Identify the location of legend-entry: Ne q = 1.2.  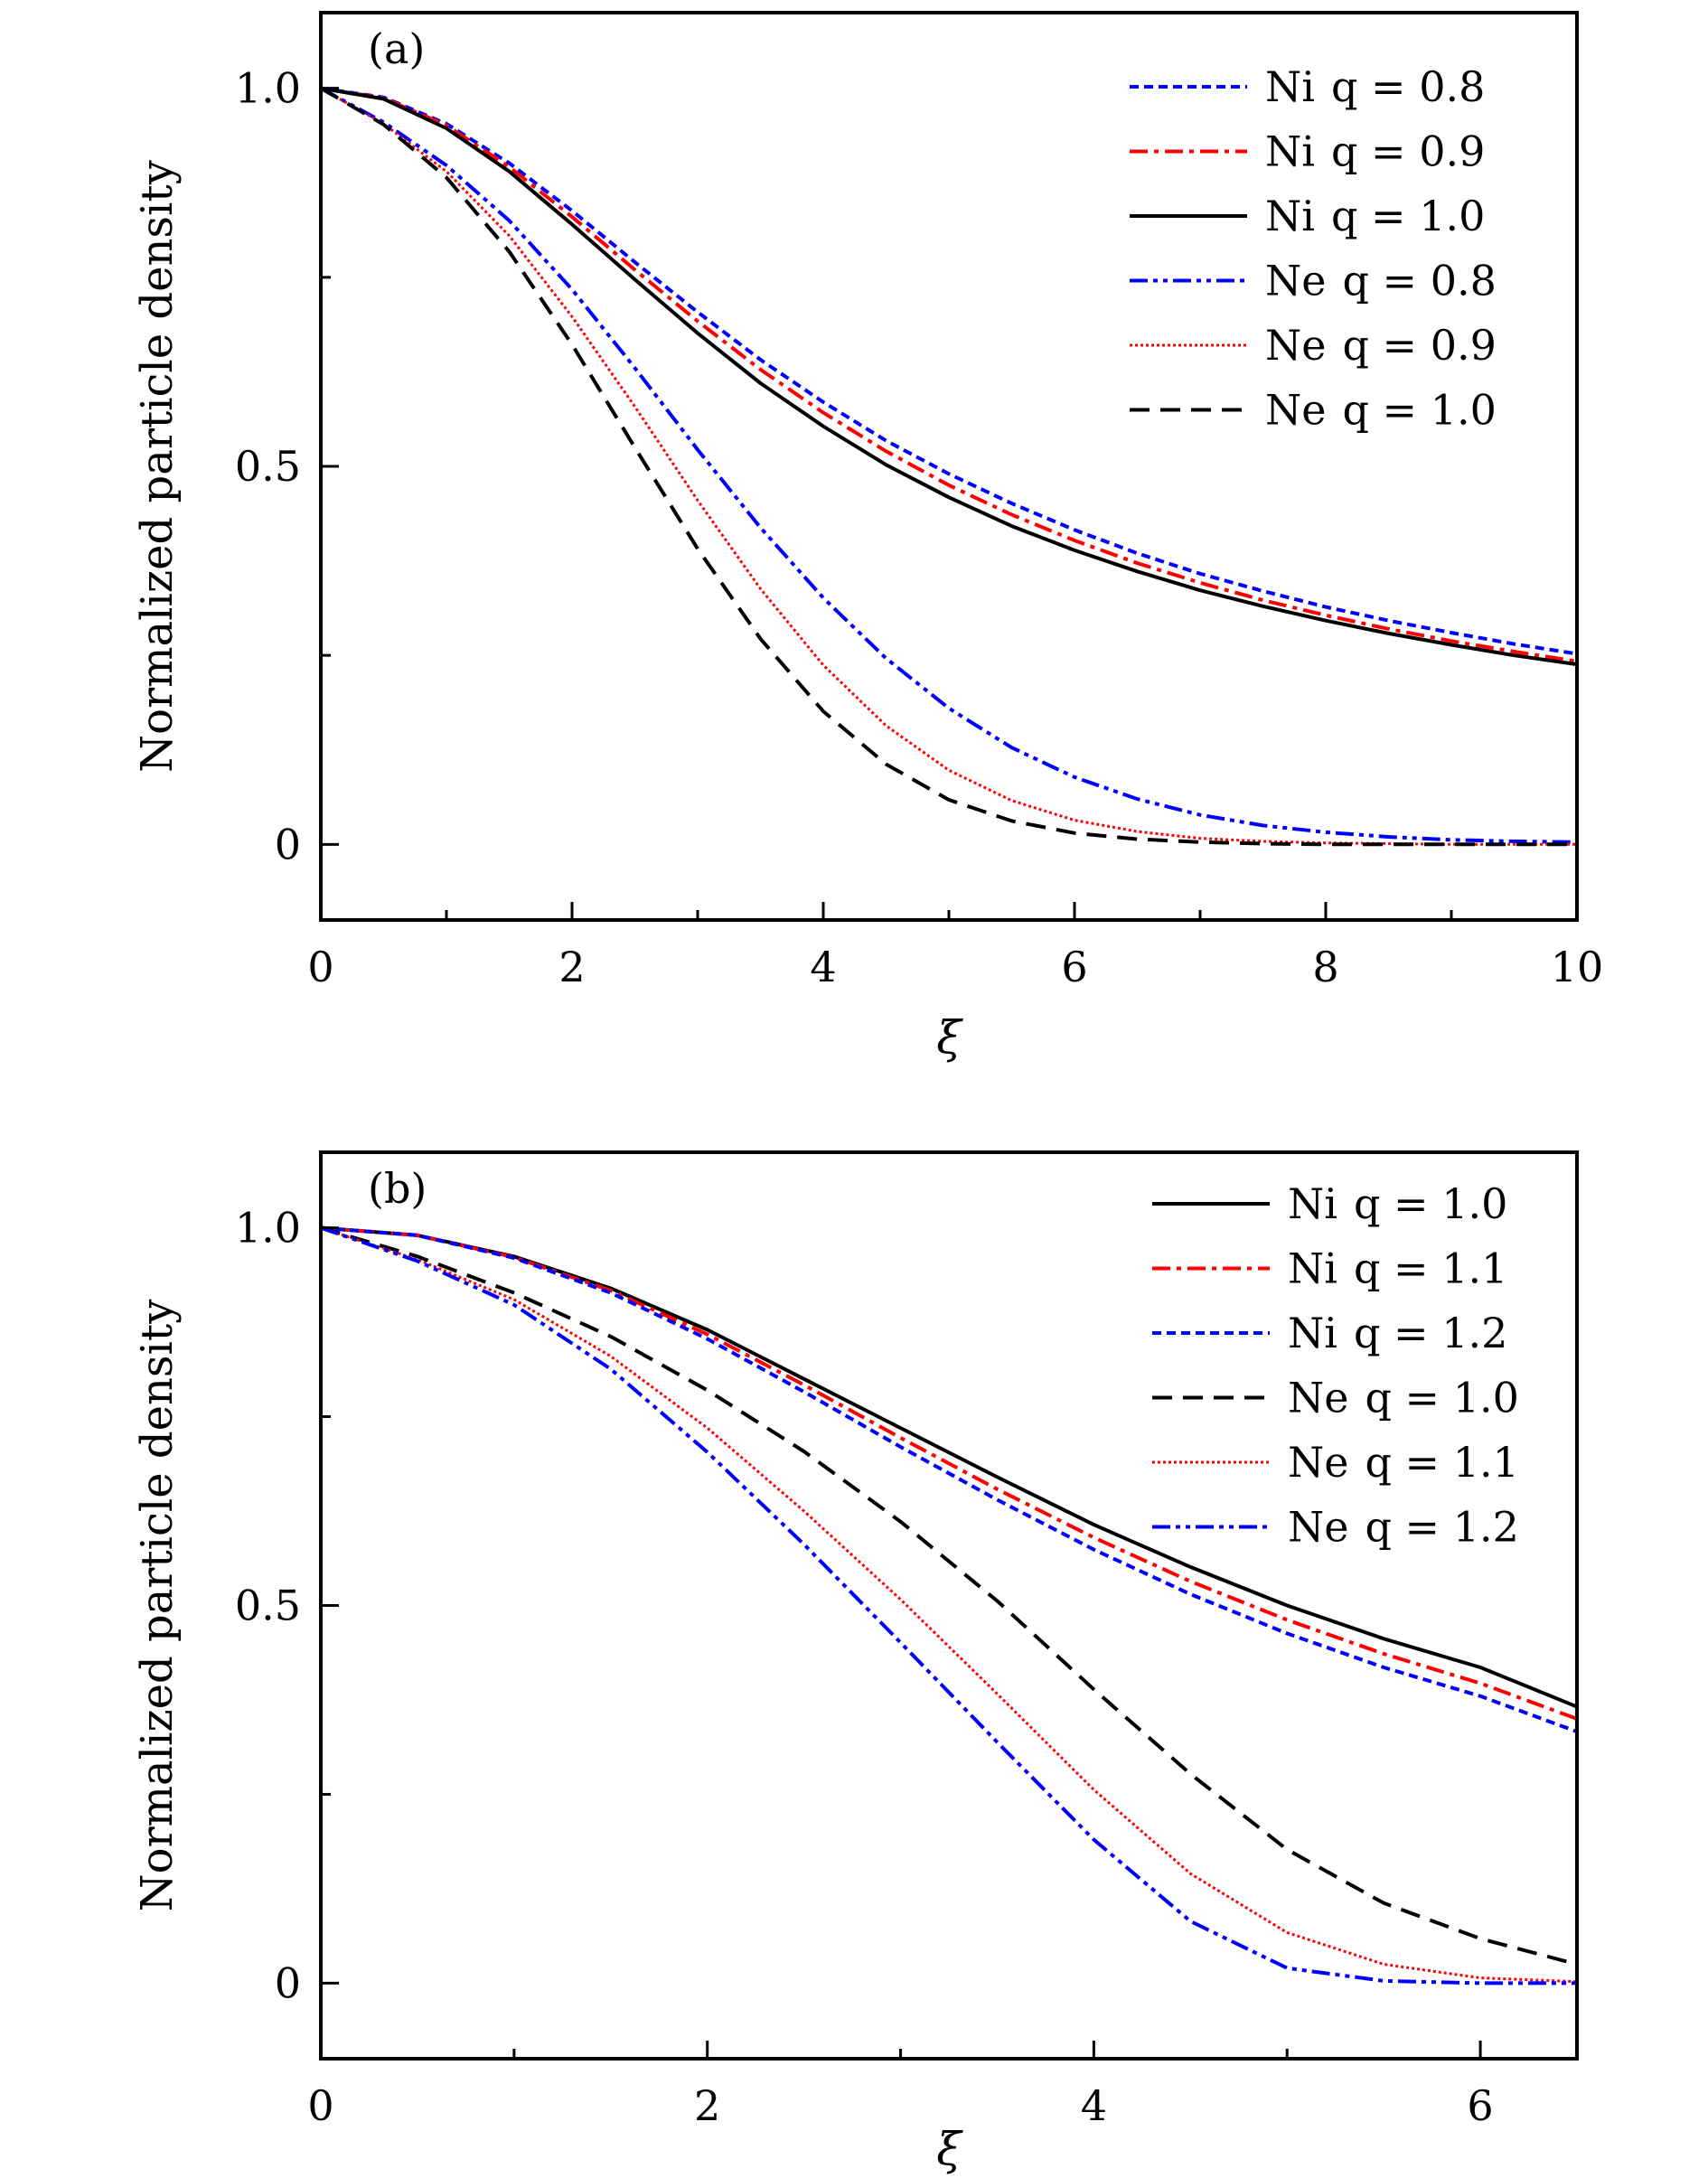
(1403, 1527).